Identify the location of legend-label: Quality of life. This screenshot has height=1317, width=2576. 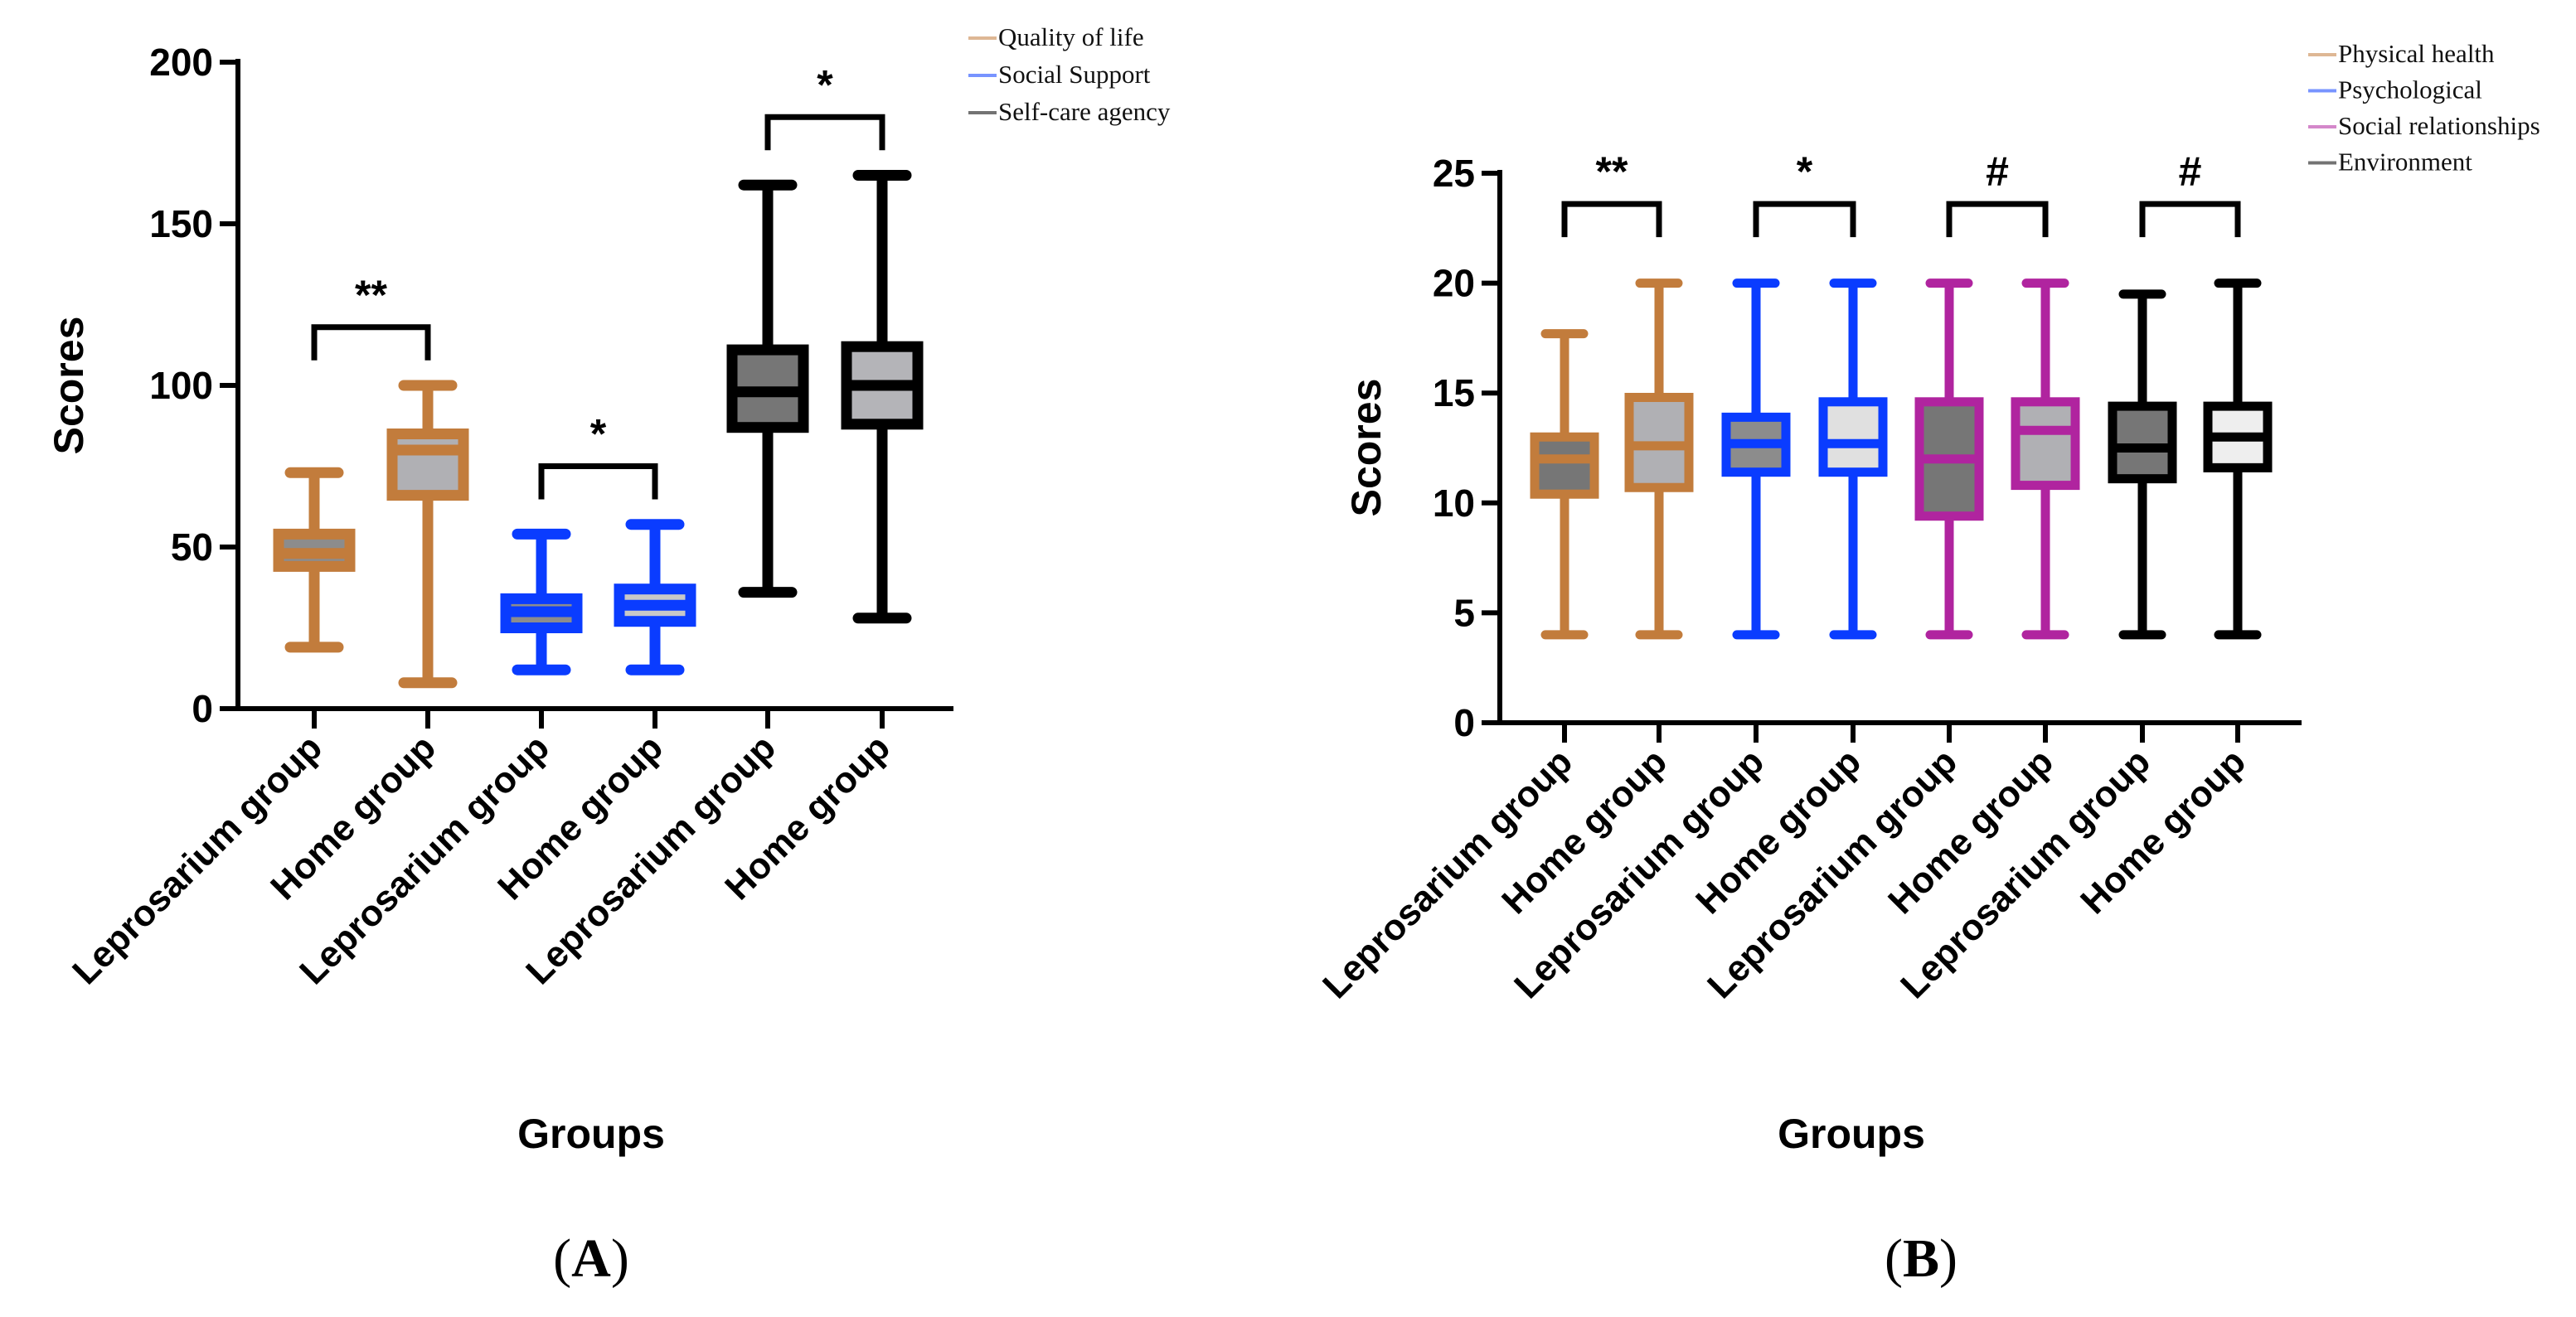
(1071, 37).